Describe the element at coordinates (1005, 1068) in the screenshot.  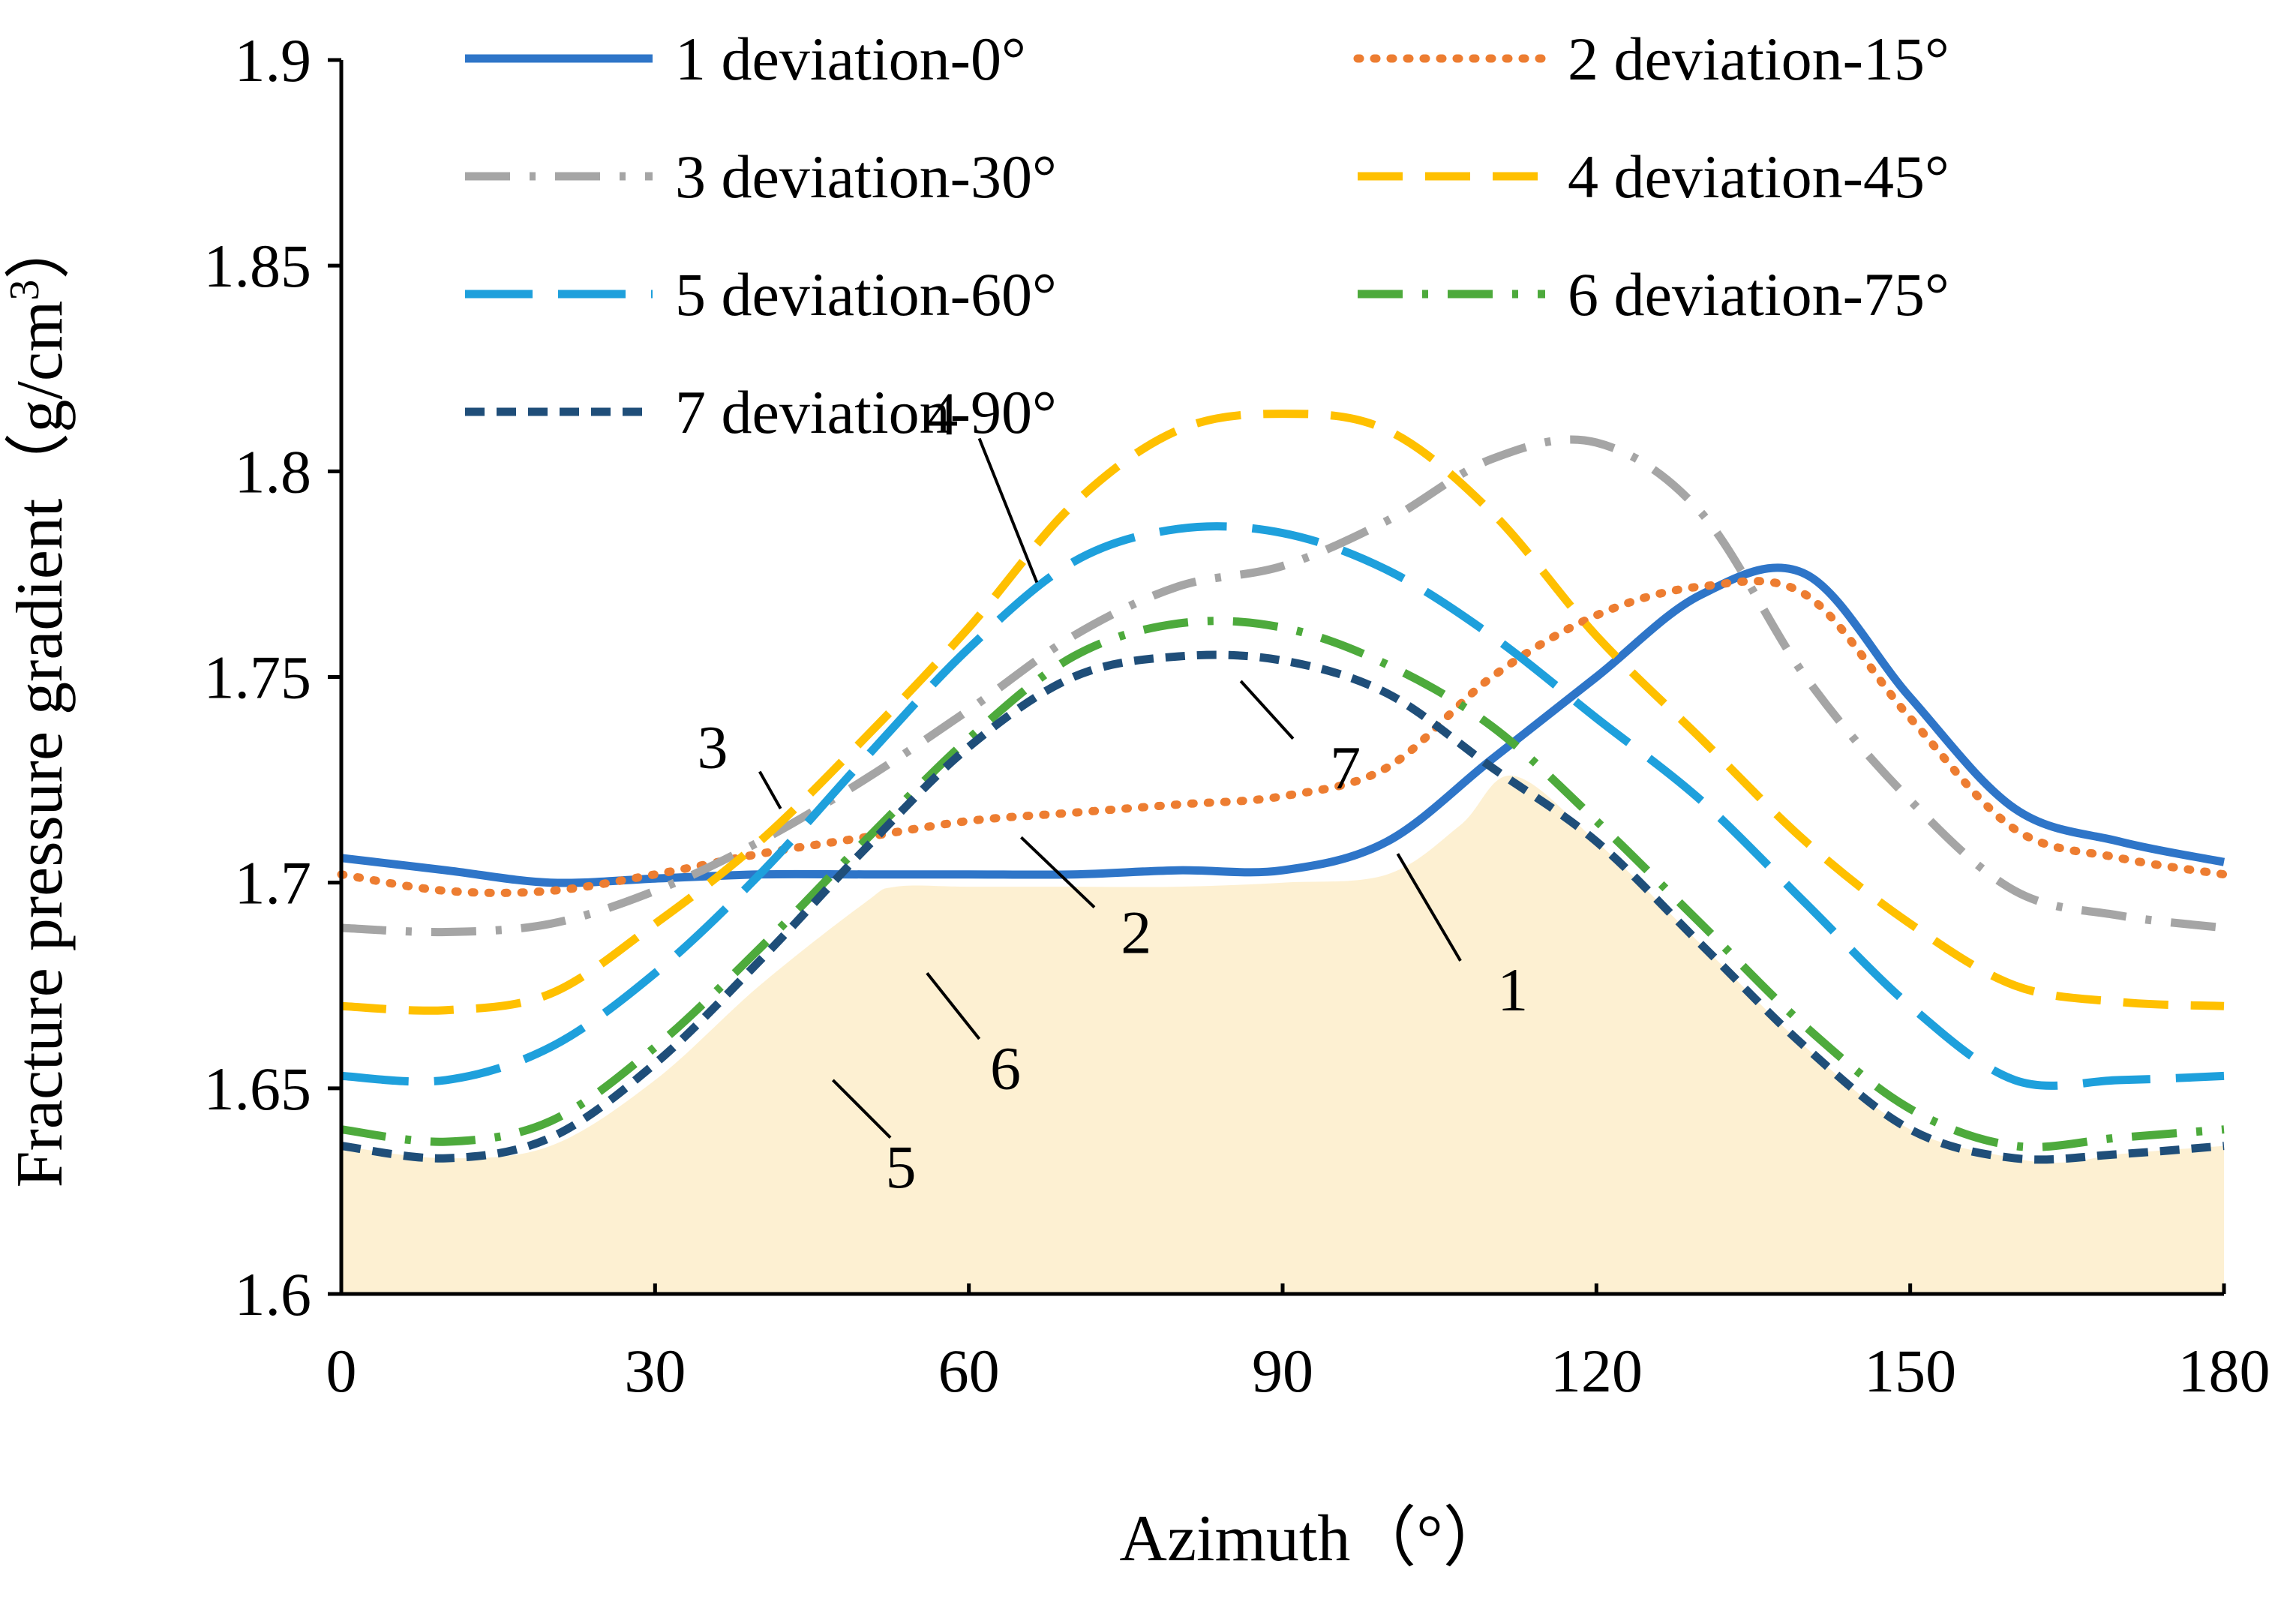
I see `callout-label-6: 6` at that location.